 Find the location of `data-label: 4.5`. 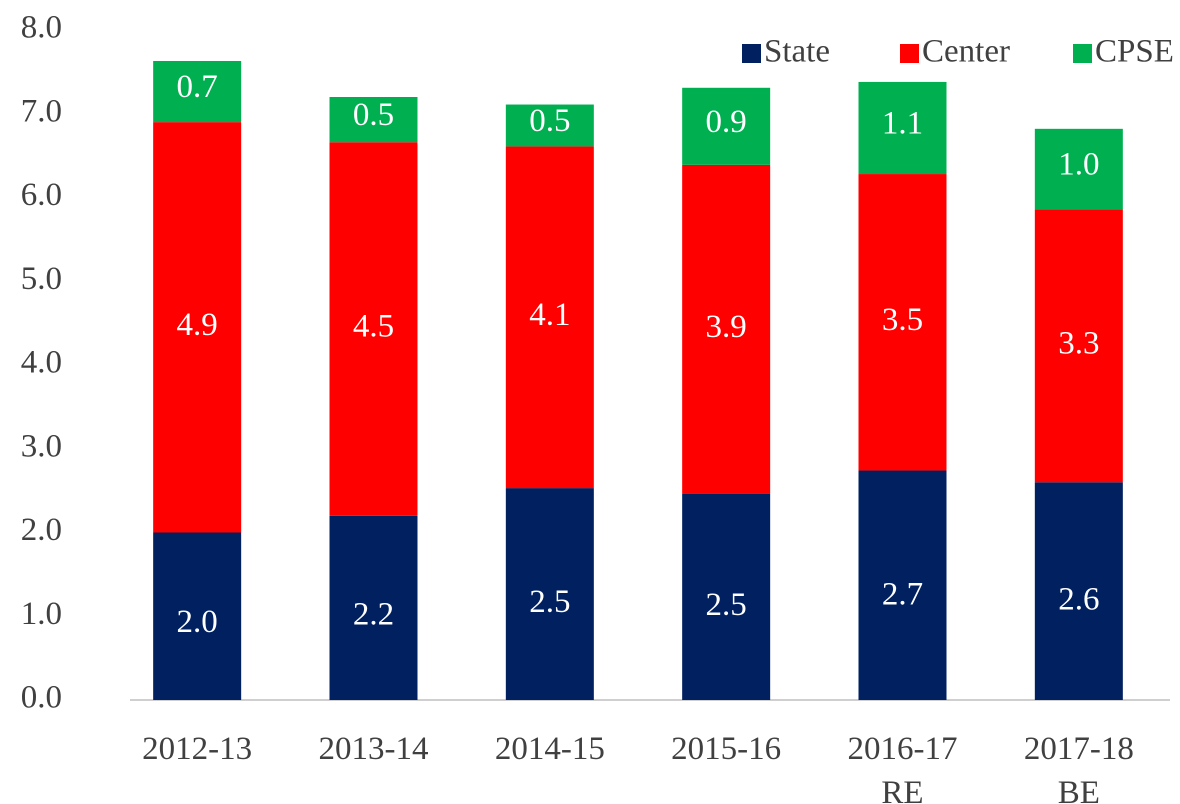

data-label: 4.5 is located at coordinates (373, 327).